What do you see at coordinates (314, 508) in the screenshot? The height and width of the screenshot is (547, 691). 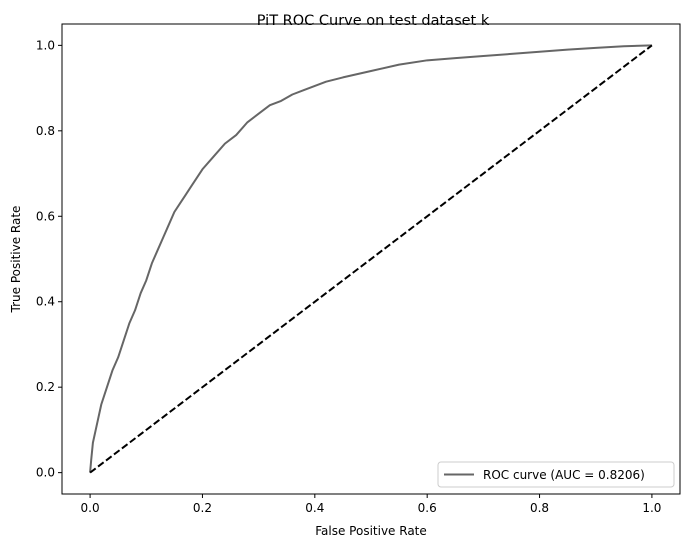 I see `x-tick-label: 0.4` at bounding box center [314, 508].